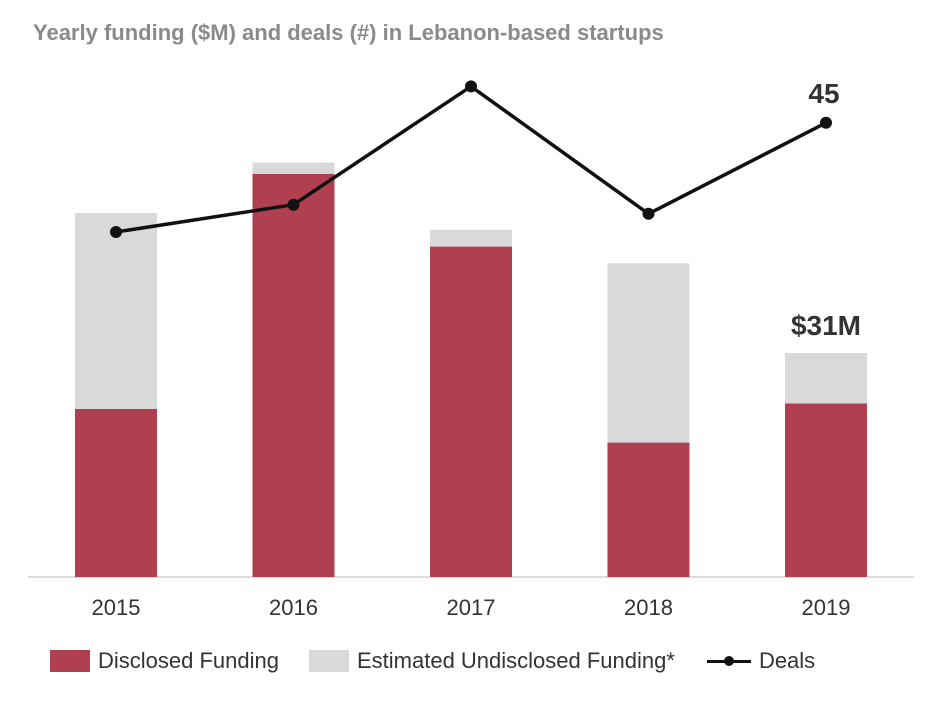 Image resolution: width=938 pixels, height=706 pixels. I want to click on deals-point-2017, so click(471, 86).